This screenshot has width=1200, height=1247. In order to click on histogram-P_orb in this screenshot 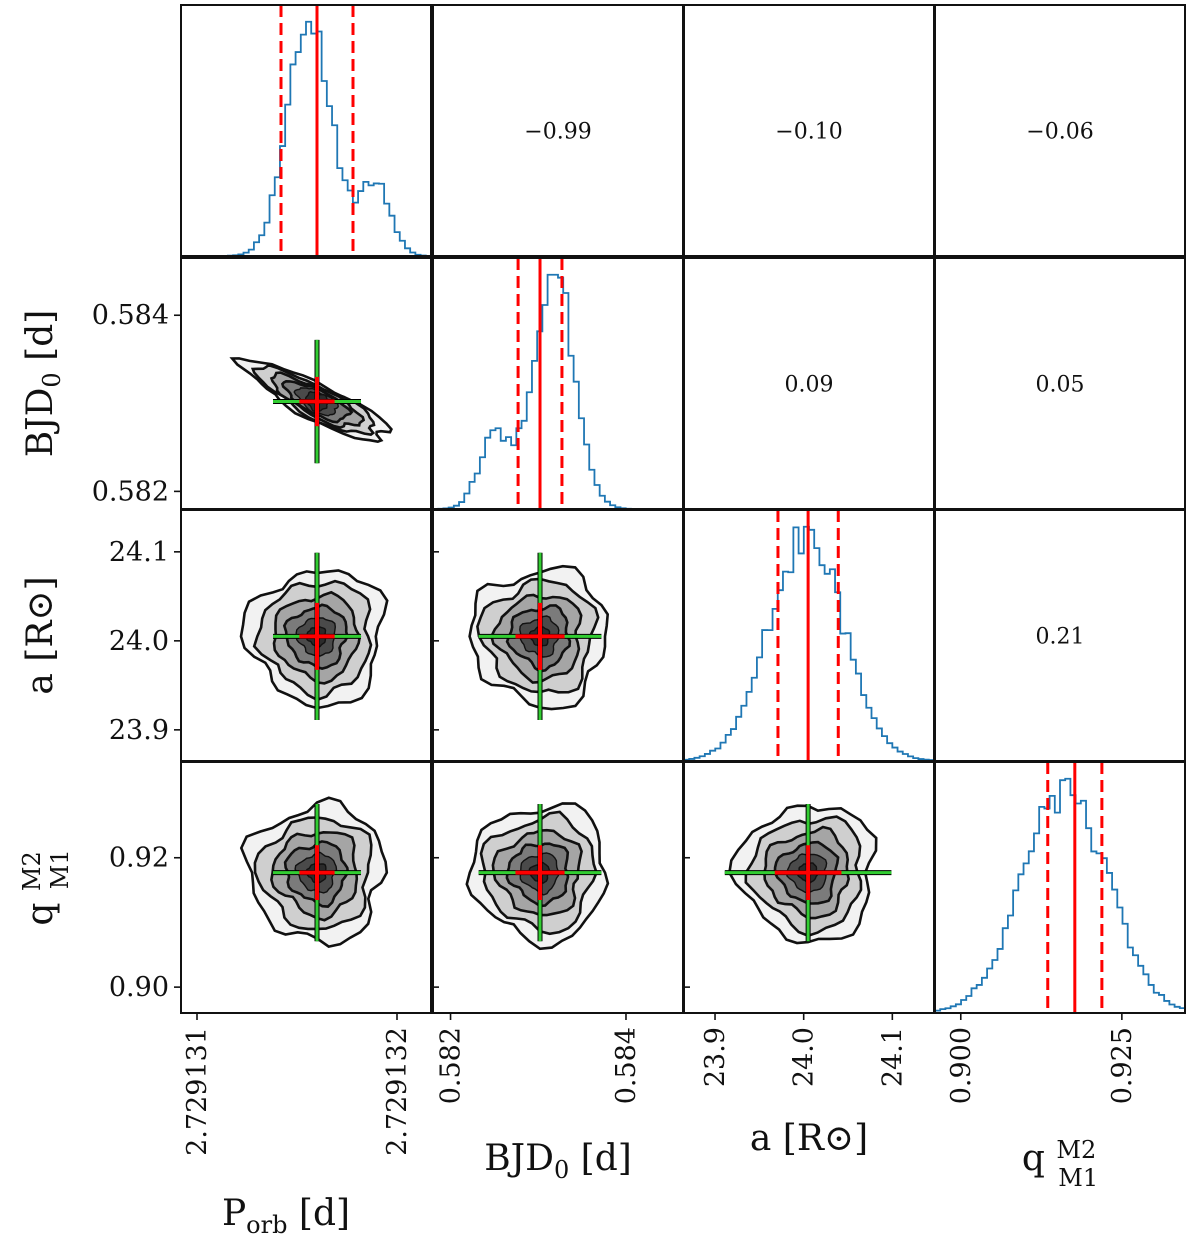, I will do `click(306, 131)`.